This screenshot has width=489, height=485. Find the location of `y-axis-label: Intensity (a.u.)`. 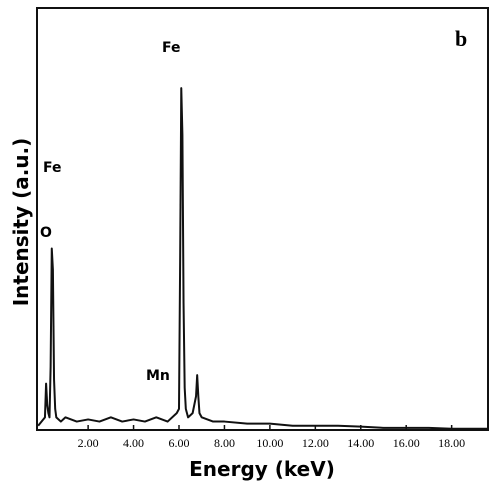

y-axis-label: Intensity (a.u.) is located at coordinates (21, 222).